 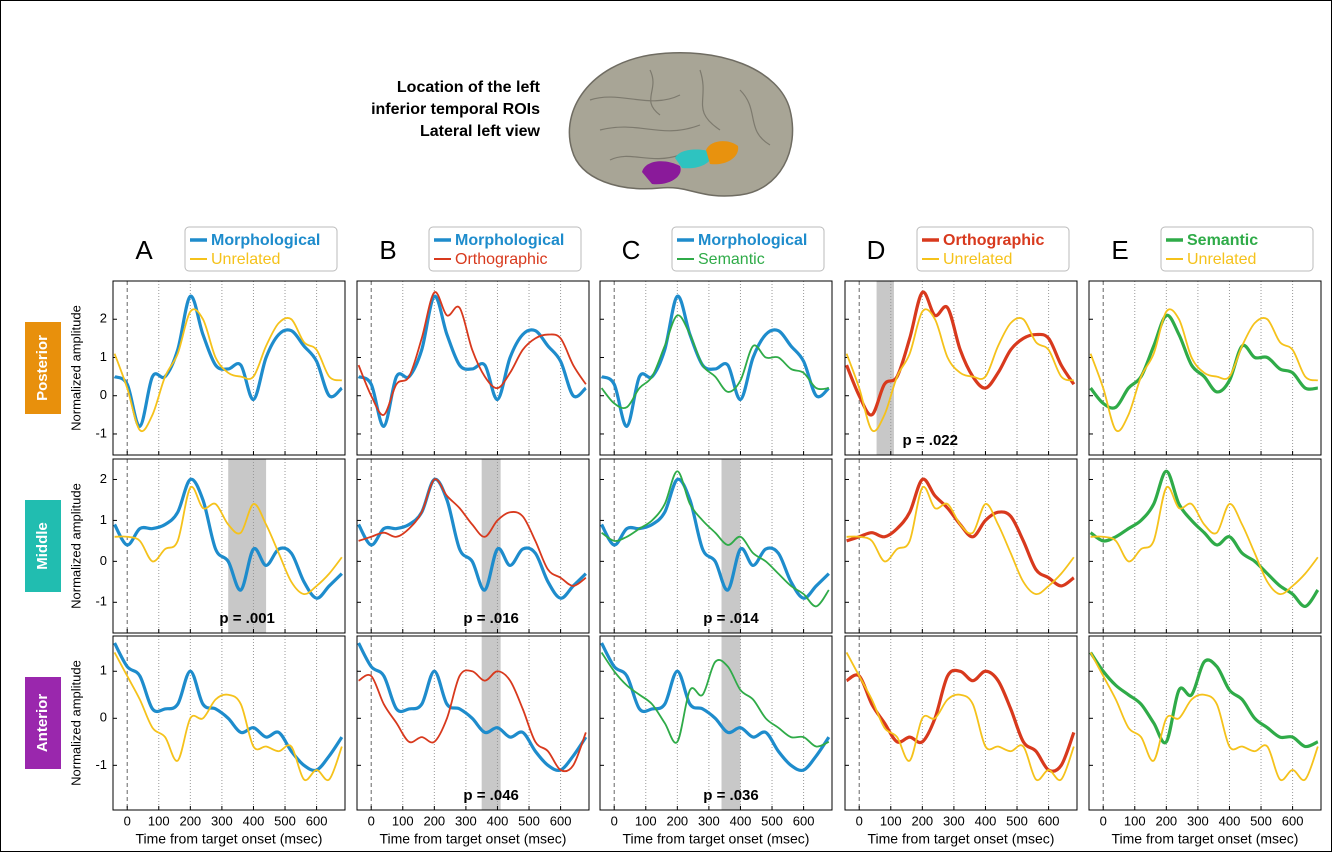 What do you see at coordinates (42, 723) in the screenshot?
I see `row-label: Anterior` at bounding box center [42, 723].